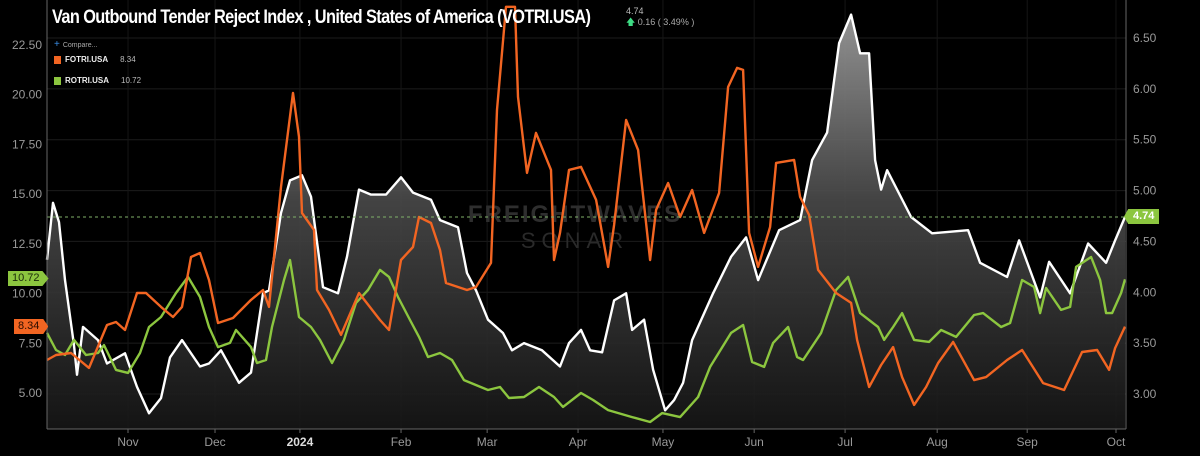 The height and width of the screenshot is (456, 1200). I want to click on legend-name: FOTRI.USA, so click(87, 59).